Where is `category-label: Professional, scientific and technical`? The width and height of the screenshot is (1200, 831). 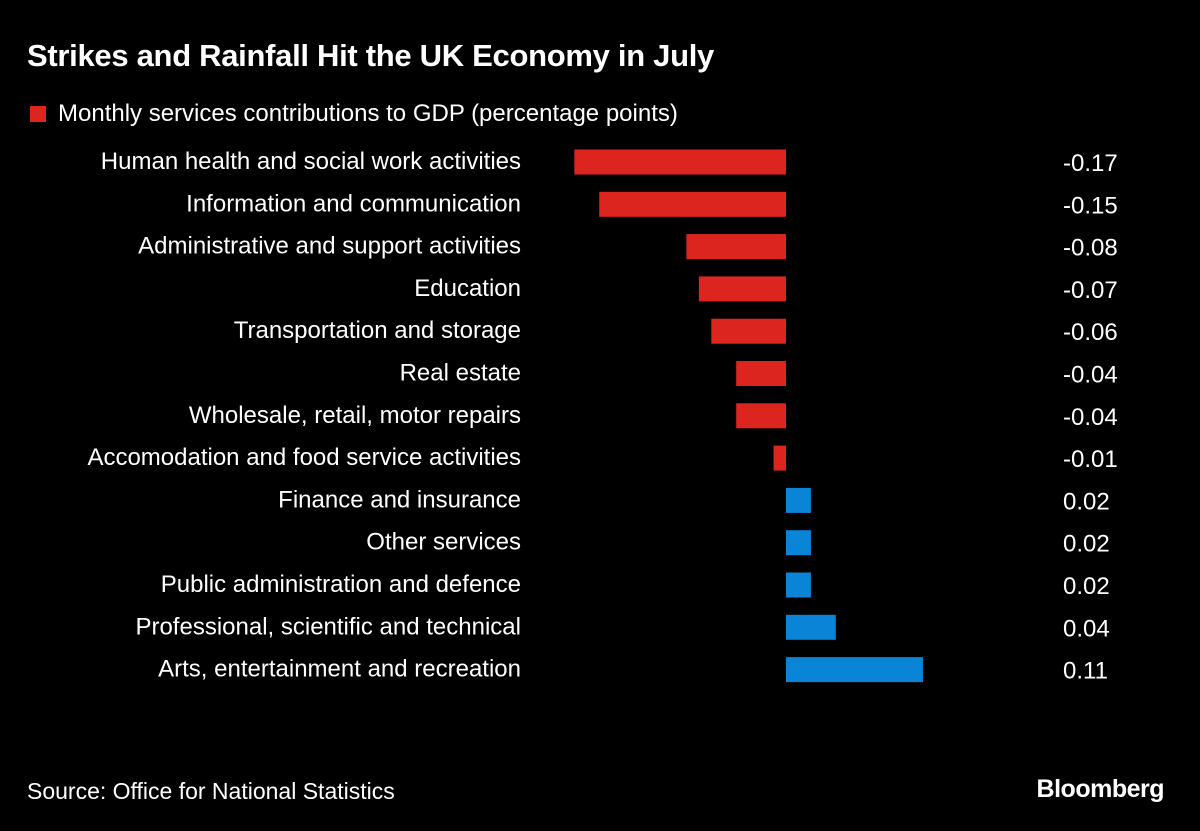
category-label: Professional, scientific and technical is located at coordinates (328, 626).